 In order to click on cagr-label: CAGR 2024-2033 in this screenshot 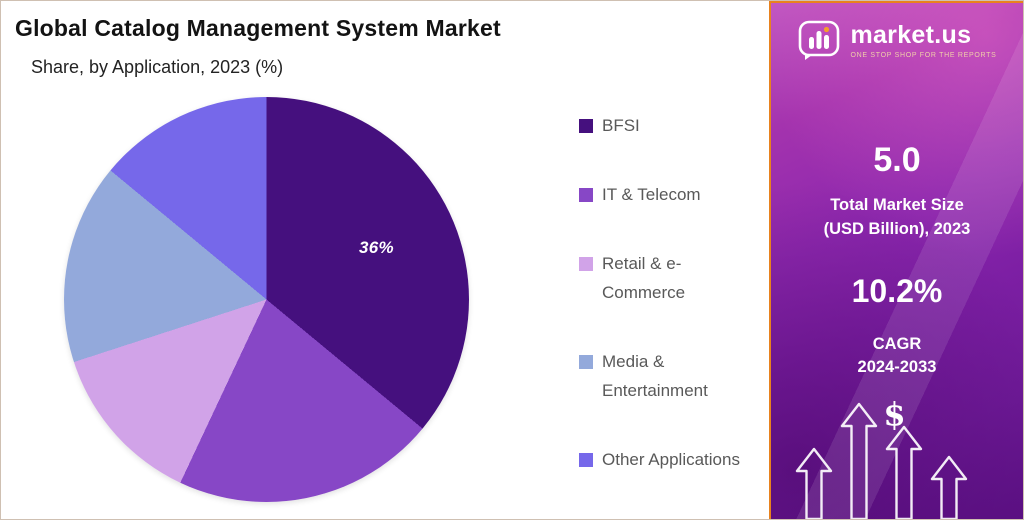, I will do `click(897, 356)`.